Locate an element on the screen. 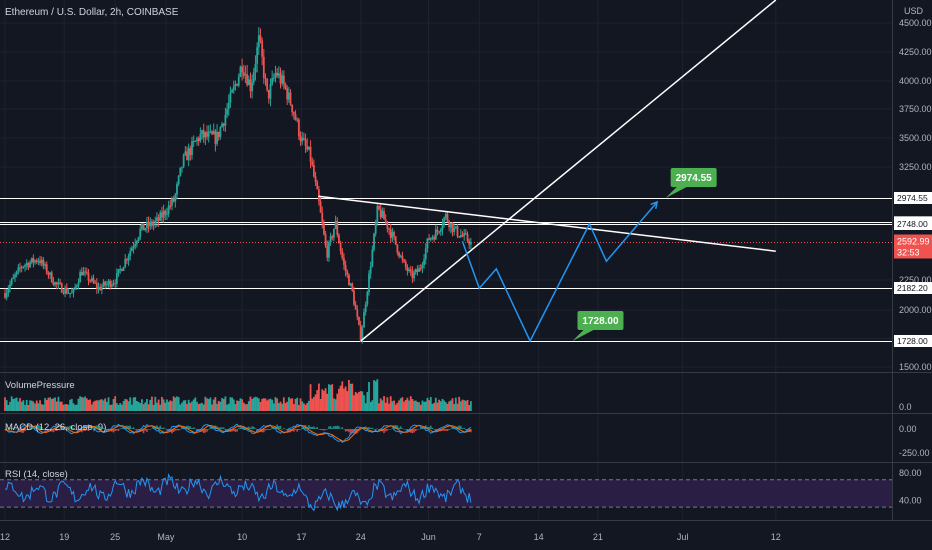 The width and height of the screenshot is (932, 550). rsi-series-line is located at coordinates (238, 492).